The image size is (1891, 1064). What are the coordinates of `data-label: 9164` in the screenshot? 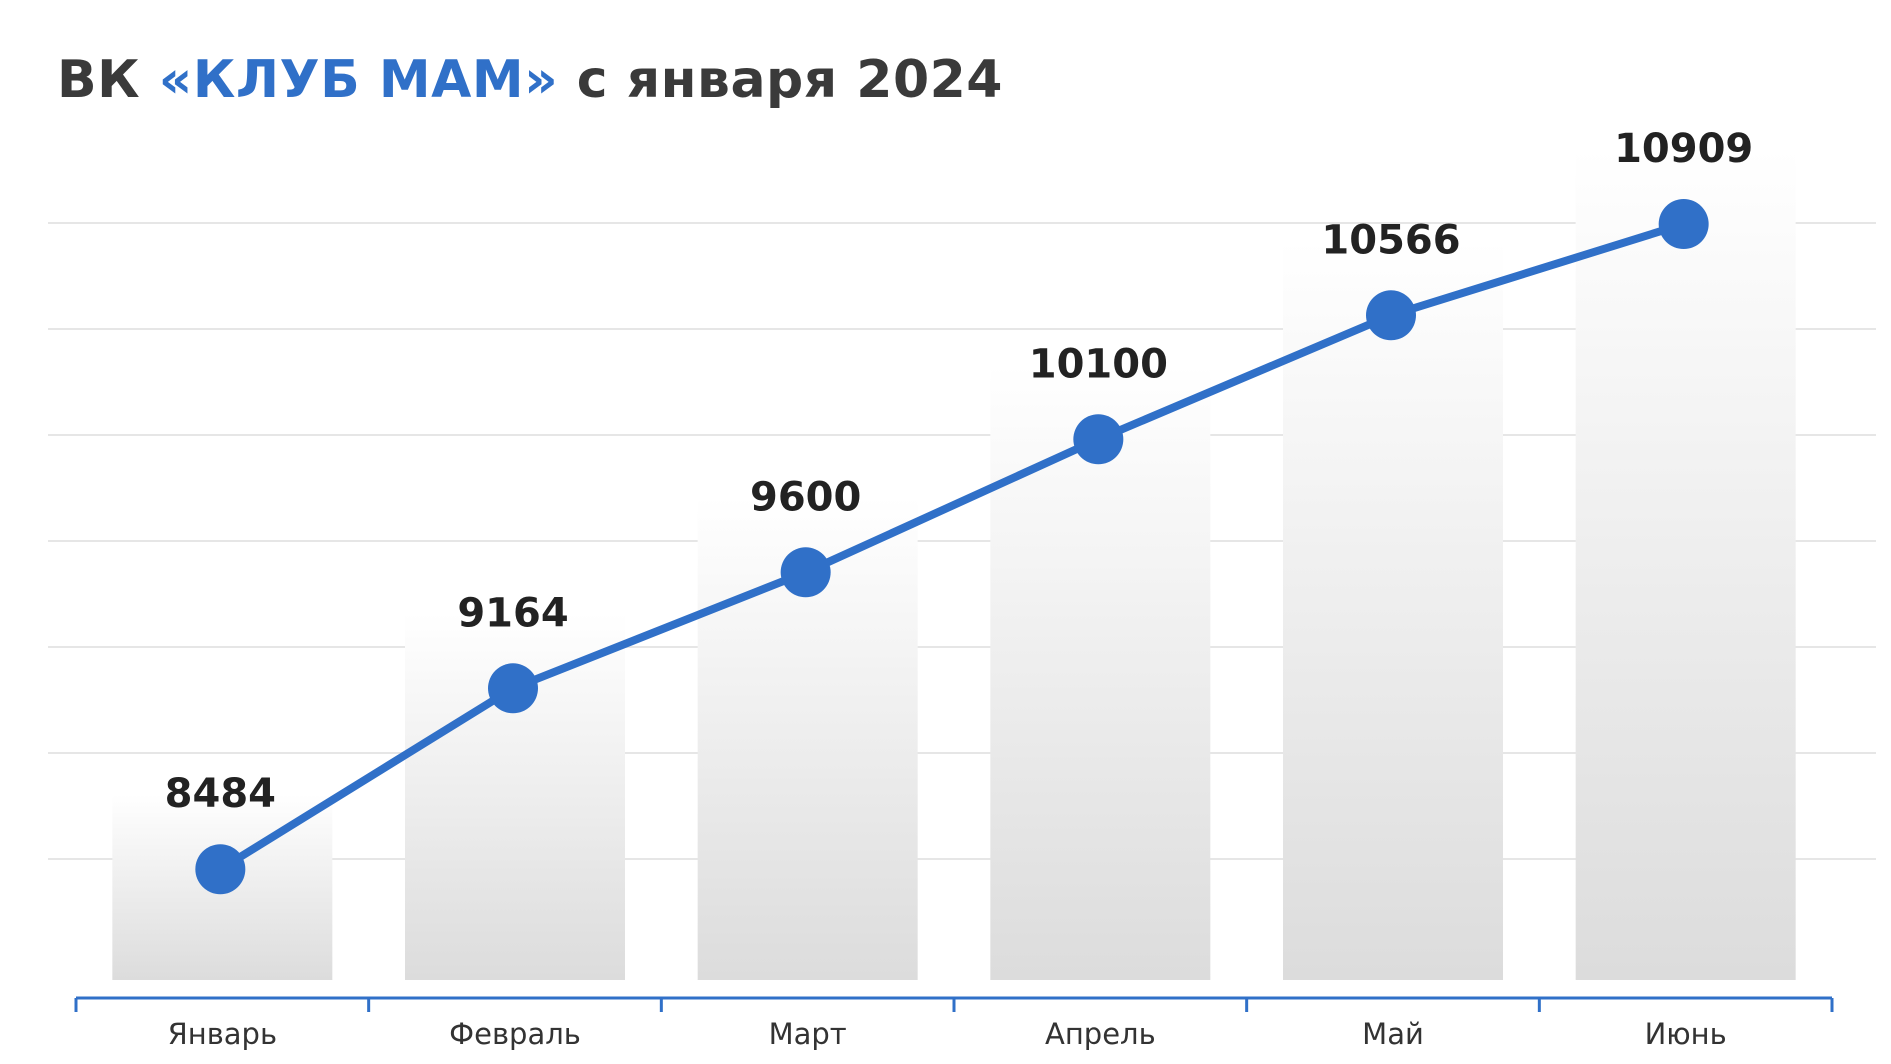 It's located at (512, 613).